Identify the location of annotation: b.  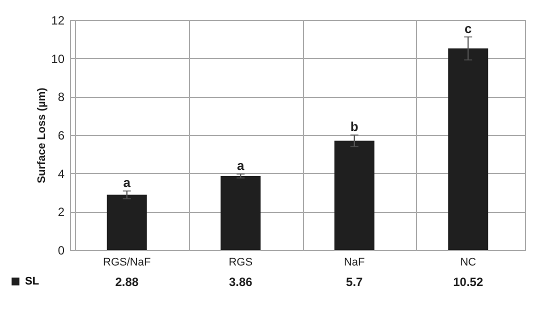
(354, 126).